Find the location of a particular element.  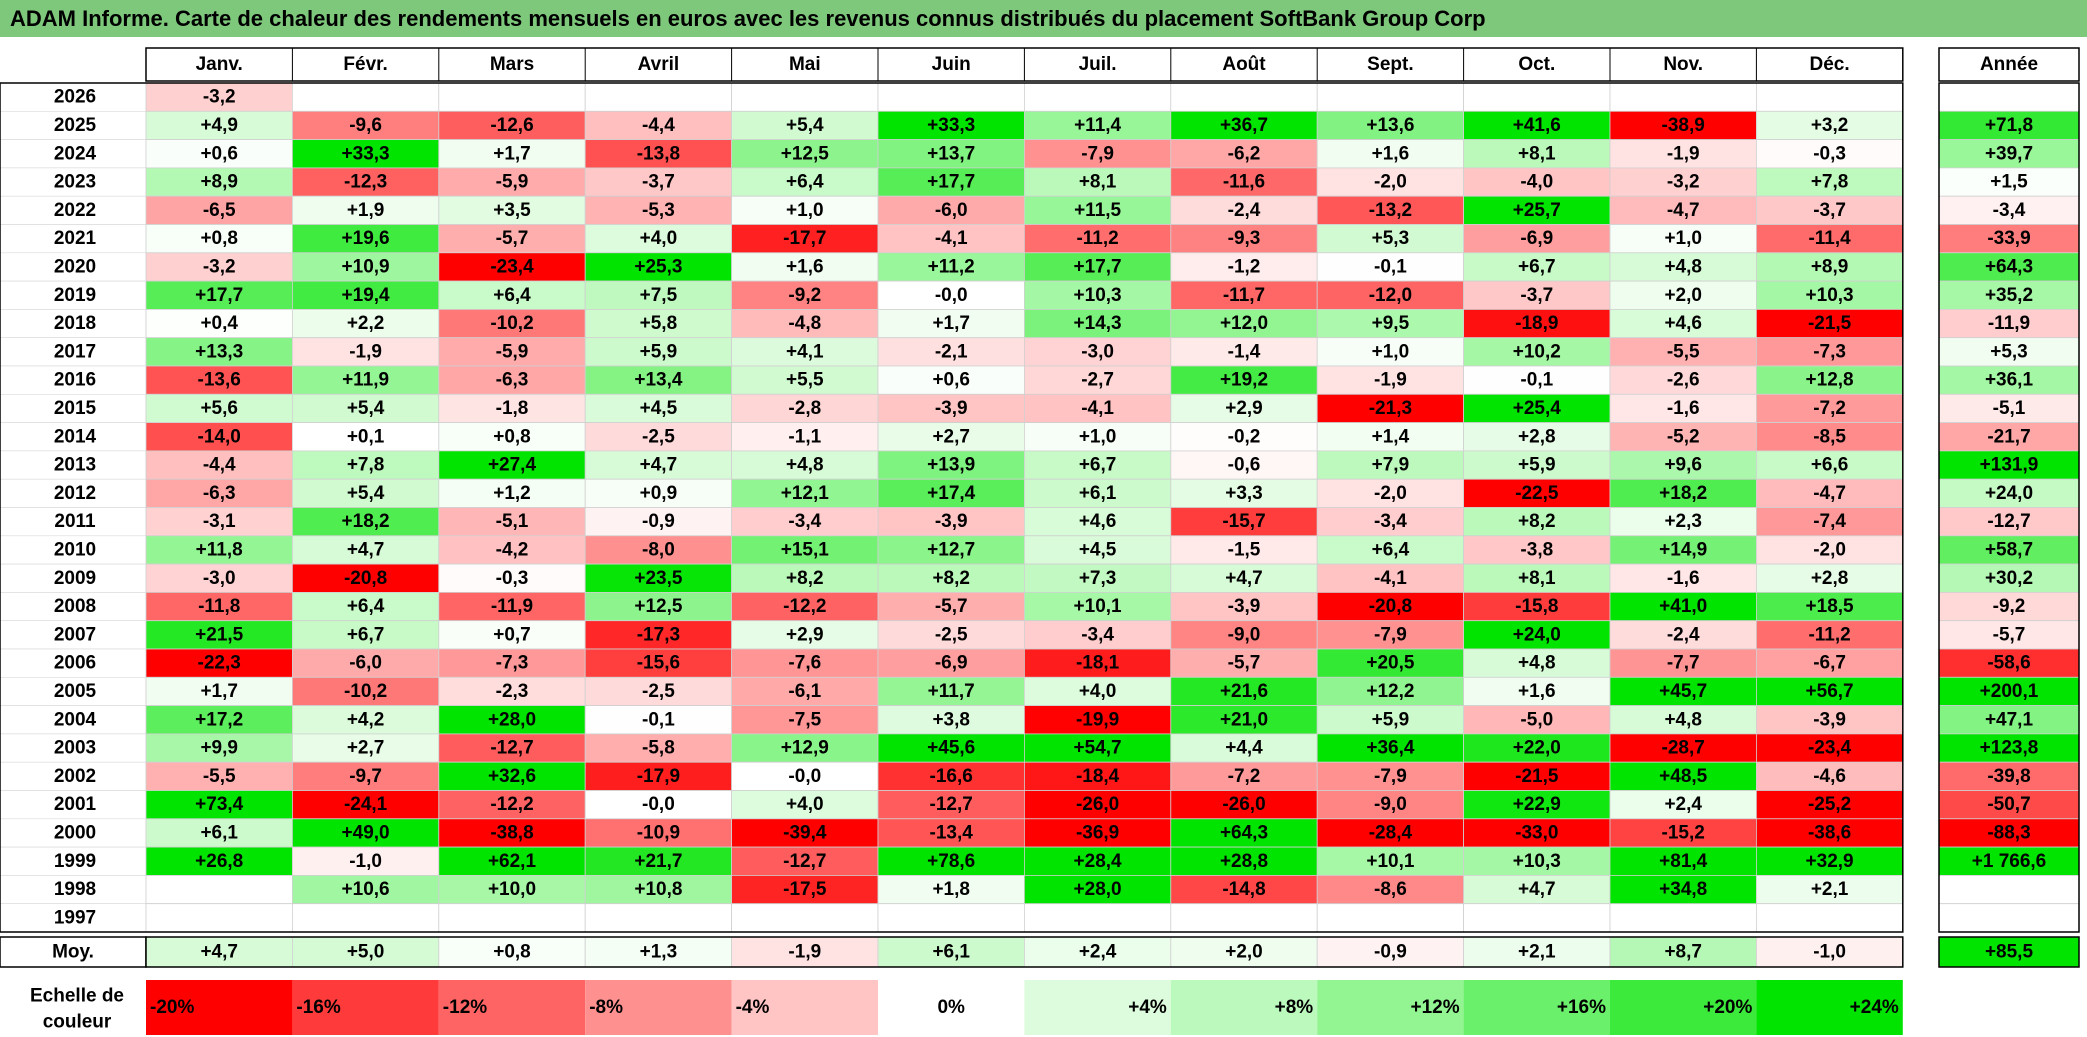

cell-value: +2,9 is located at coordinates (1244, 408).